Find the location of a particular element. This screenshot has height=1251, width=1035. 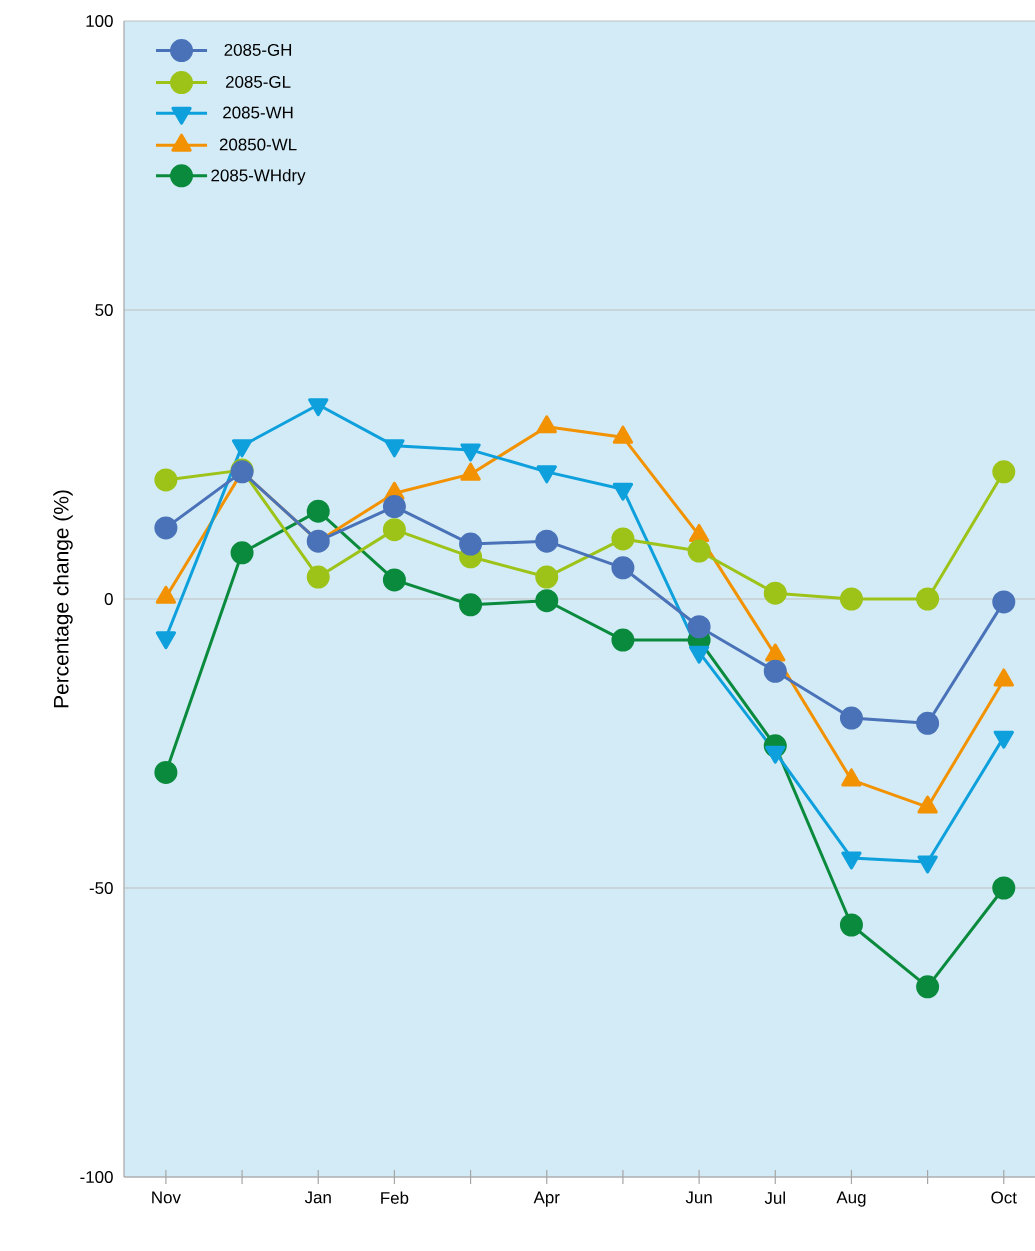

legend-label: 2085-GH is located at coordinates (258, 49).